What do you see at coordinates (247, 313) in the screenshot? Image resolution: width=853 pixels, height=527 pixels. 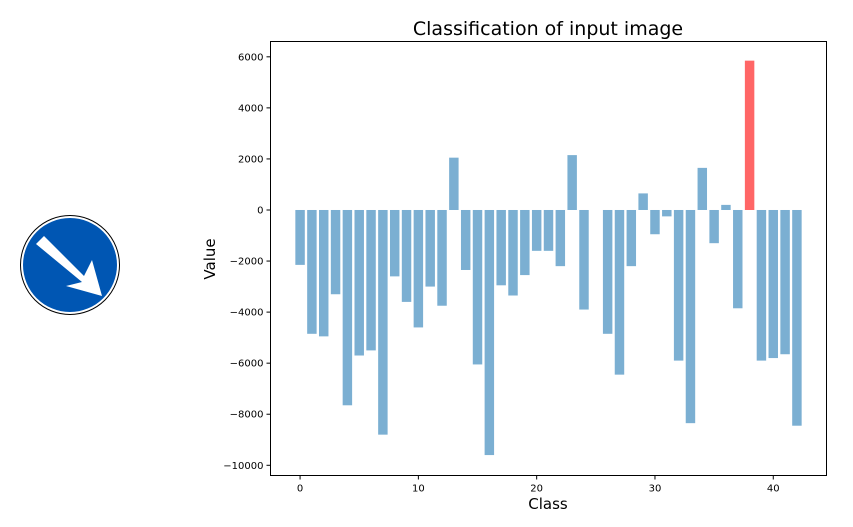 I see `y-tick-label: −4000` at bounding box center [247, 313].